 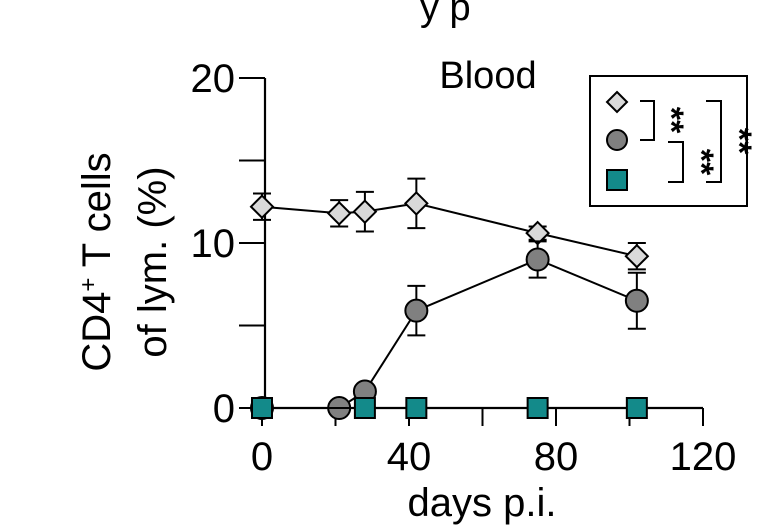 I want to click on y-tick-label-2: 20, so click(x=213, y=79).